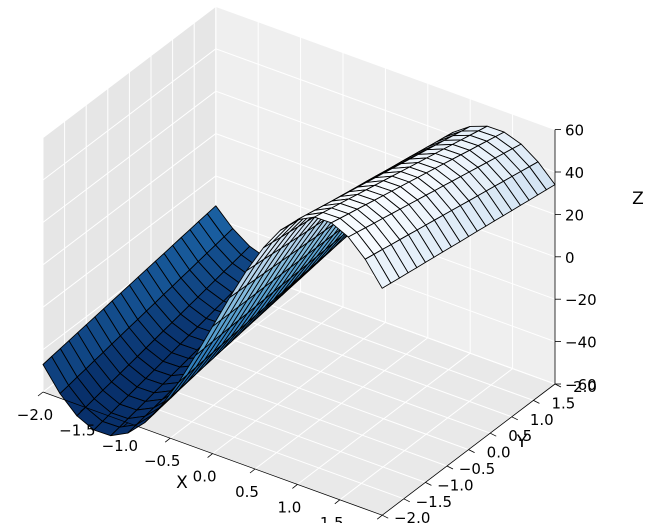 The image size is (651, 523). What do you see at coordinates (205, 477) in the screenshot?
I see `x-tick-label-4: 0.0` at bounding box center [205, 477].